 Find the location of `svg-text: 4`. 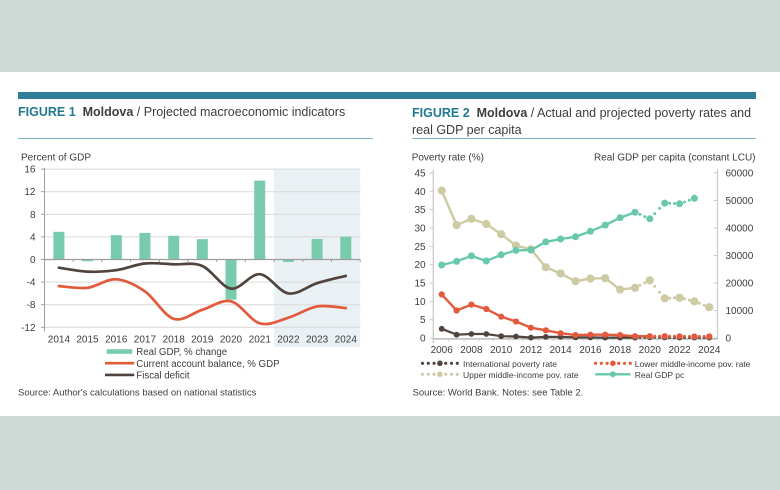

svg-text: 4 is located at coordinates (33, 237).